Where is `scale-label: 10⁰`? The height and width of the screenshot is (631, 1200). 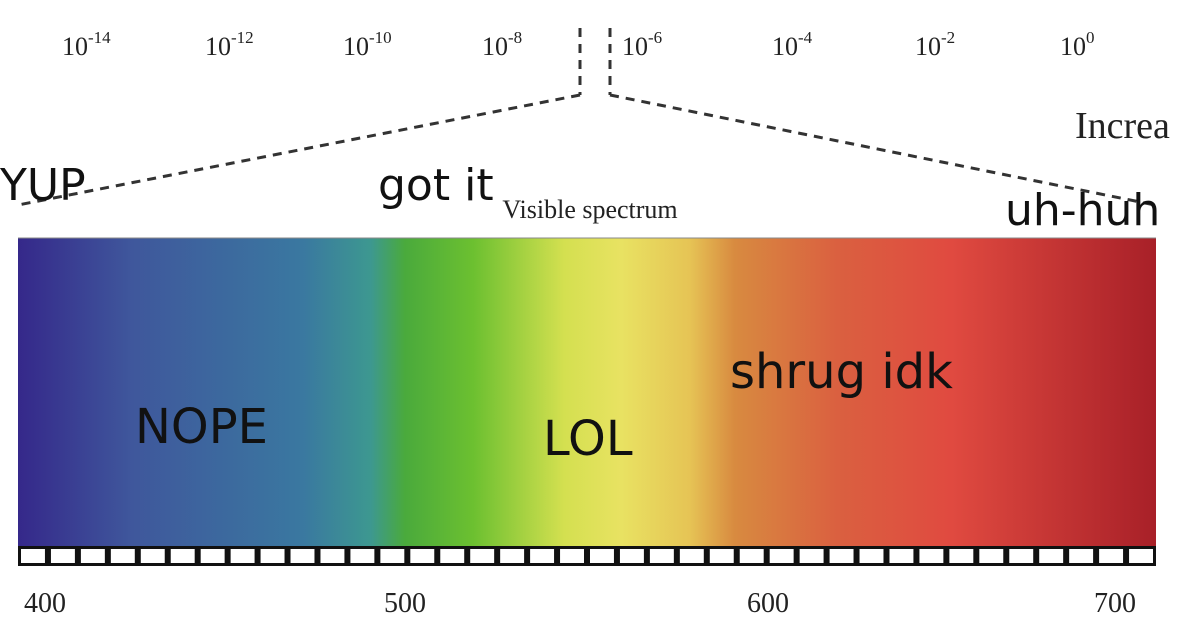
scale-label: 10⁰ is located at coordinates (1077, 44).